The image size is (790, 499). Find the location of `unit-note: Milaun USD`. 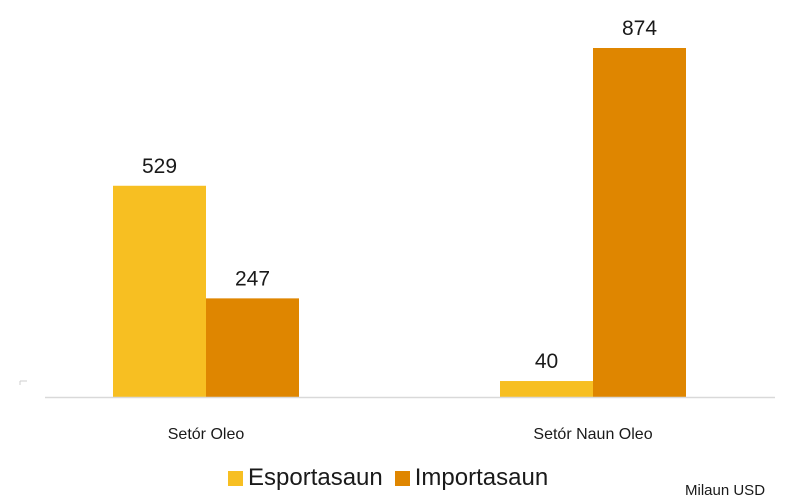

unit-note: Milaun USD is located at coordinates (725, 490).